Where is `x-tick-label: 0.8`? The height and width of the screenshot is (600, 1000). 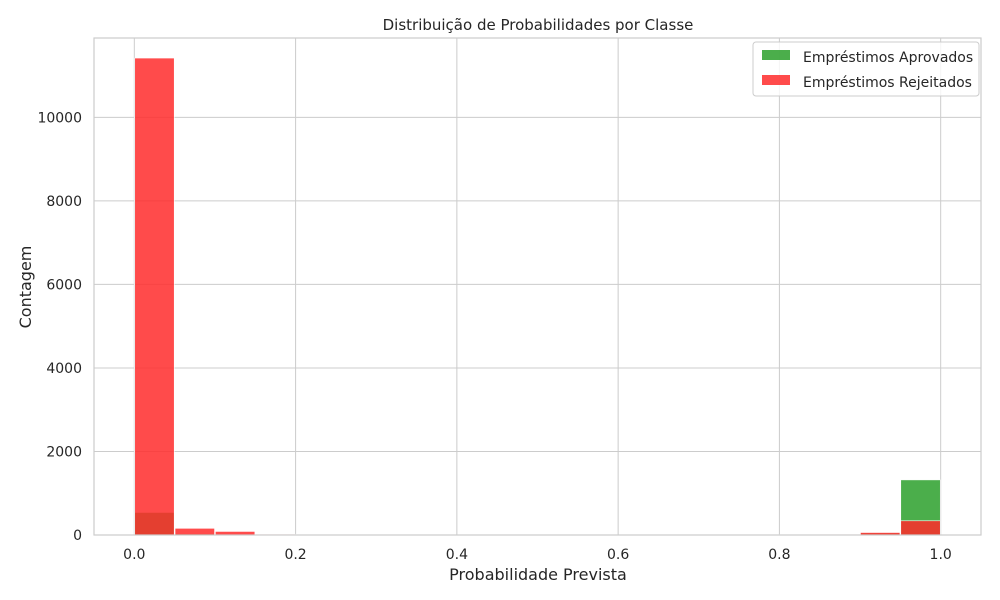 x-tick-label: 0.8 is located at coordinates (779, 555).